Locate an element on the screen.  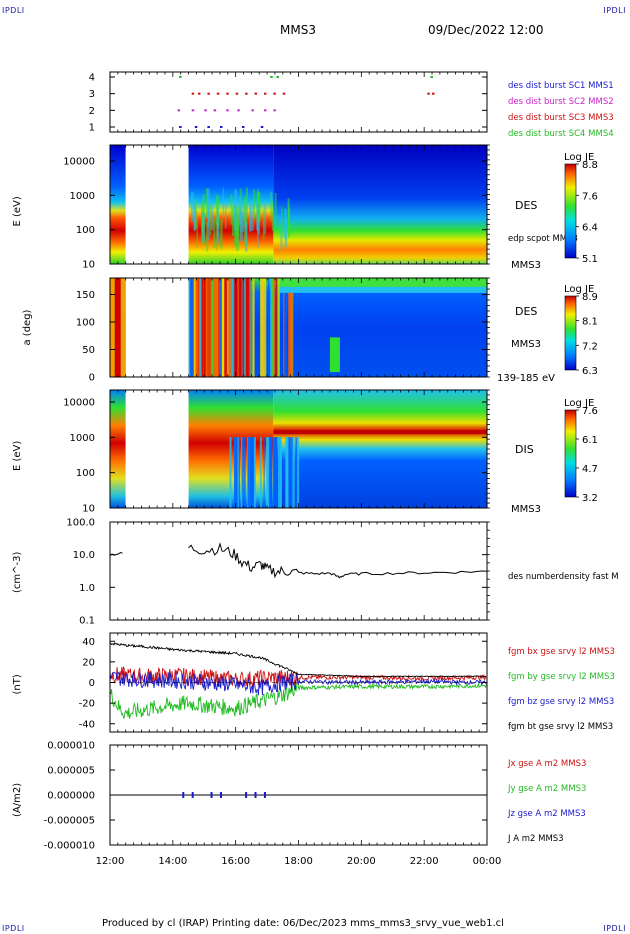
magnetic-field-y-label: -20 is located at coordinates (87, 704).